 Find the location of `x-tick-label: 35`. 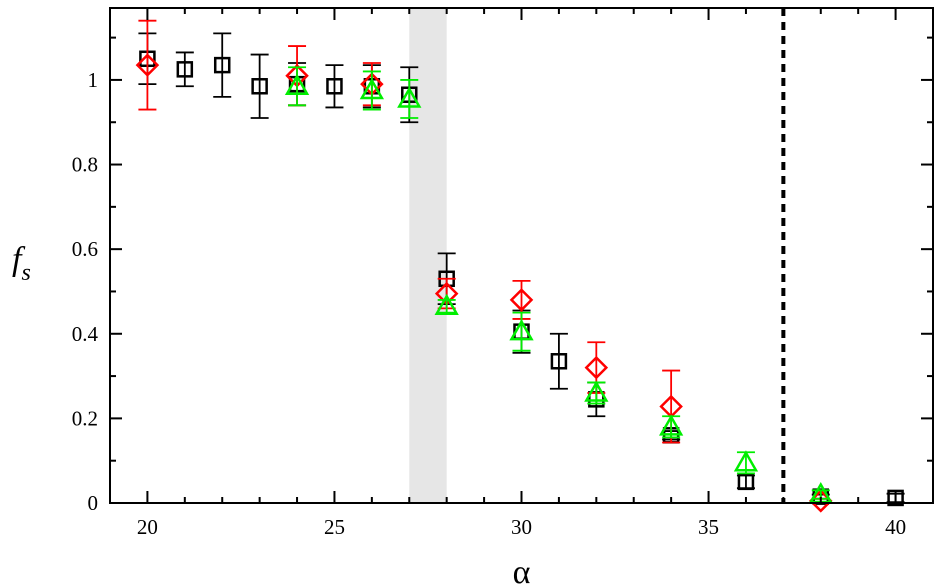

x-tick-label: 35 is located at coordinates (708, 527).